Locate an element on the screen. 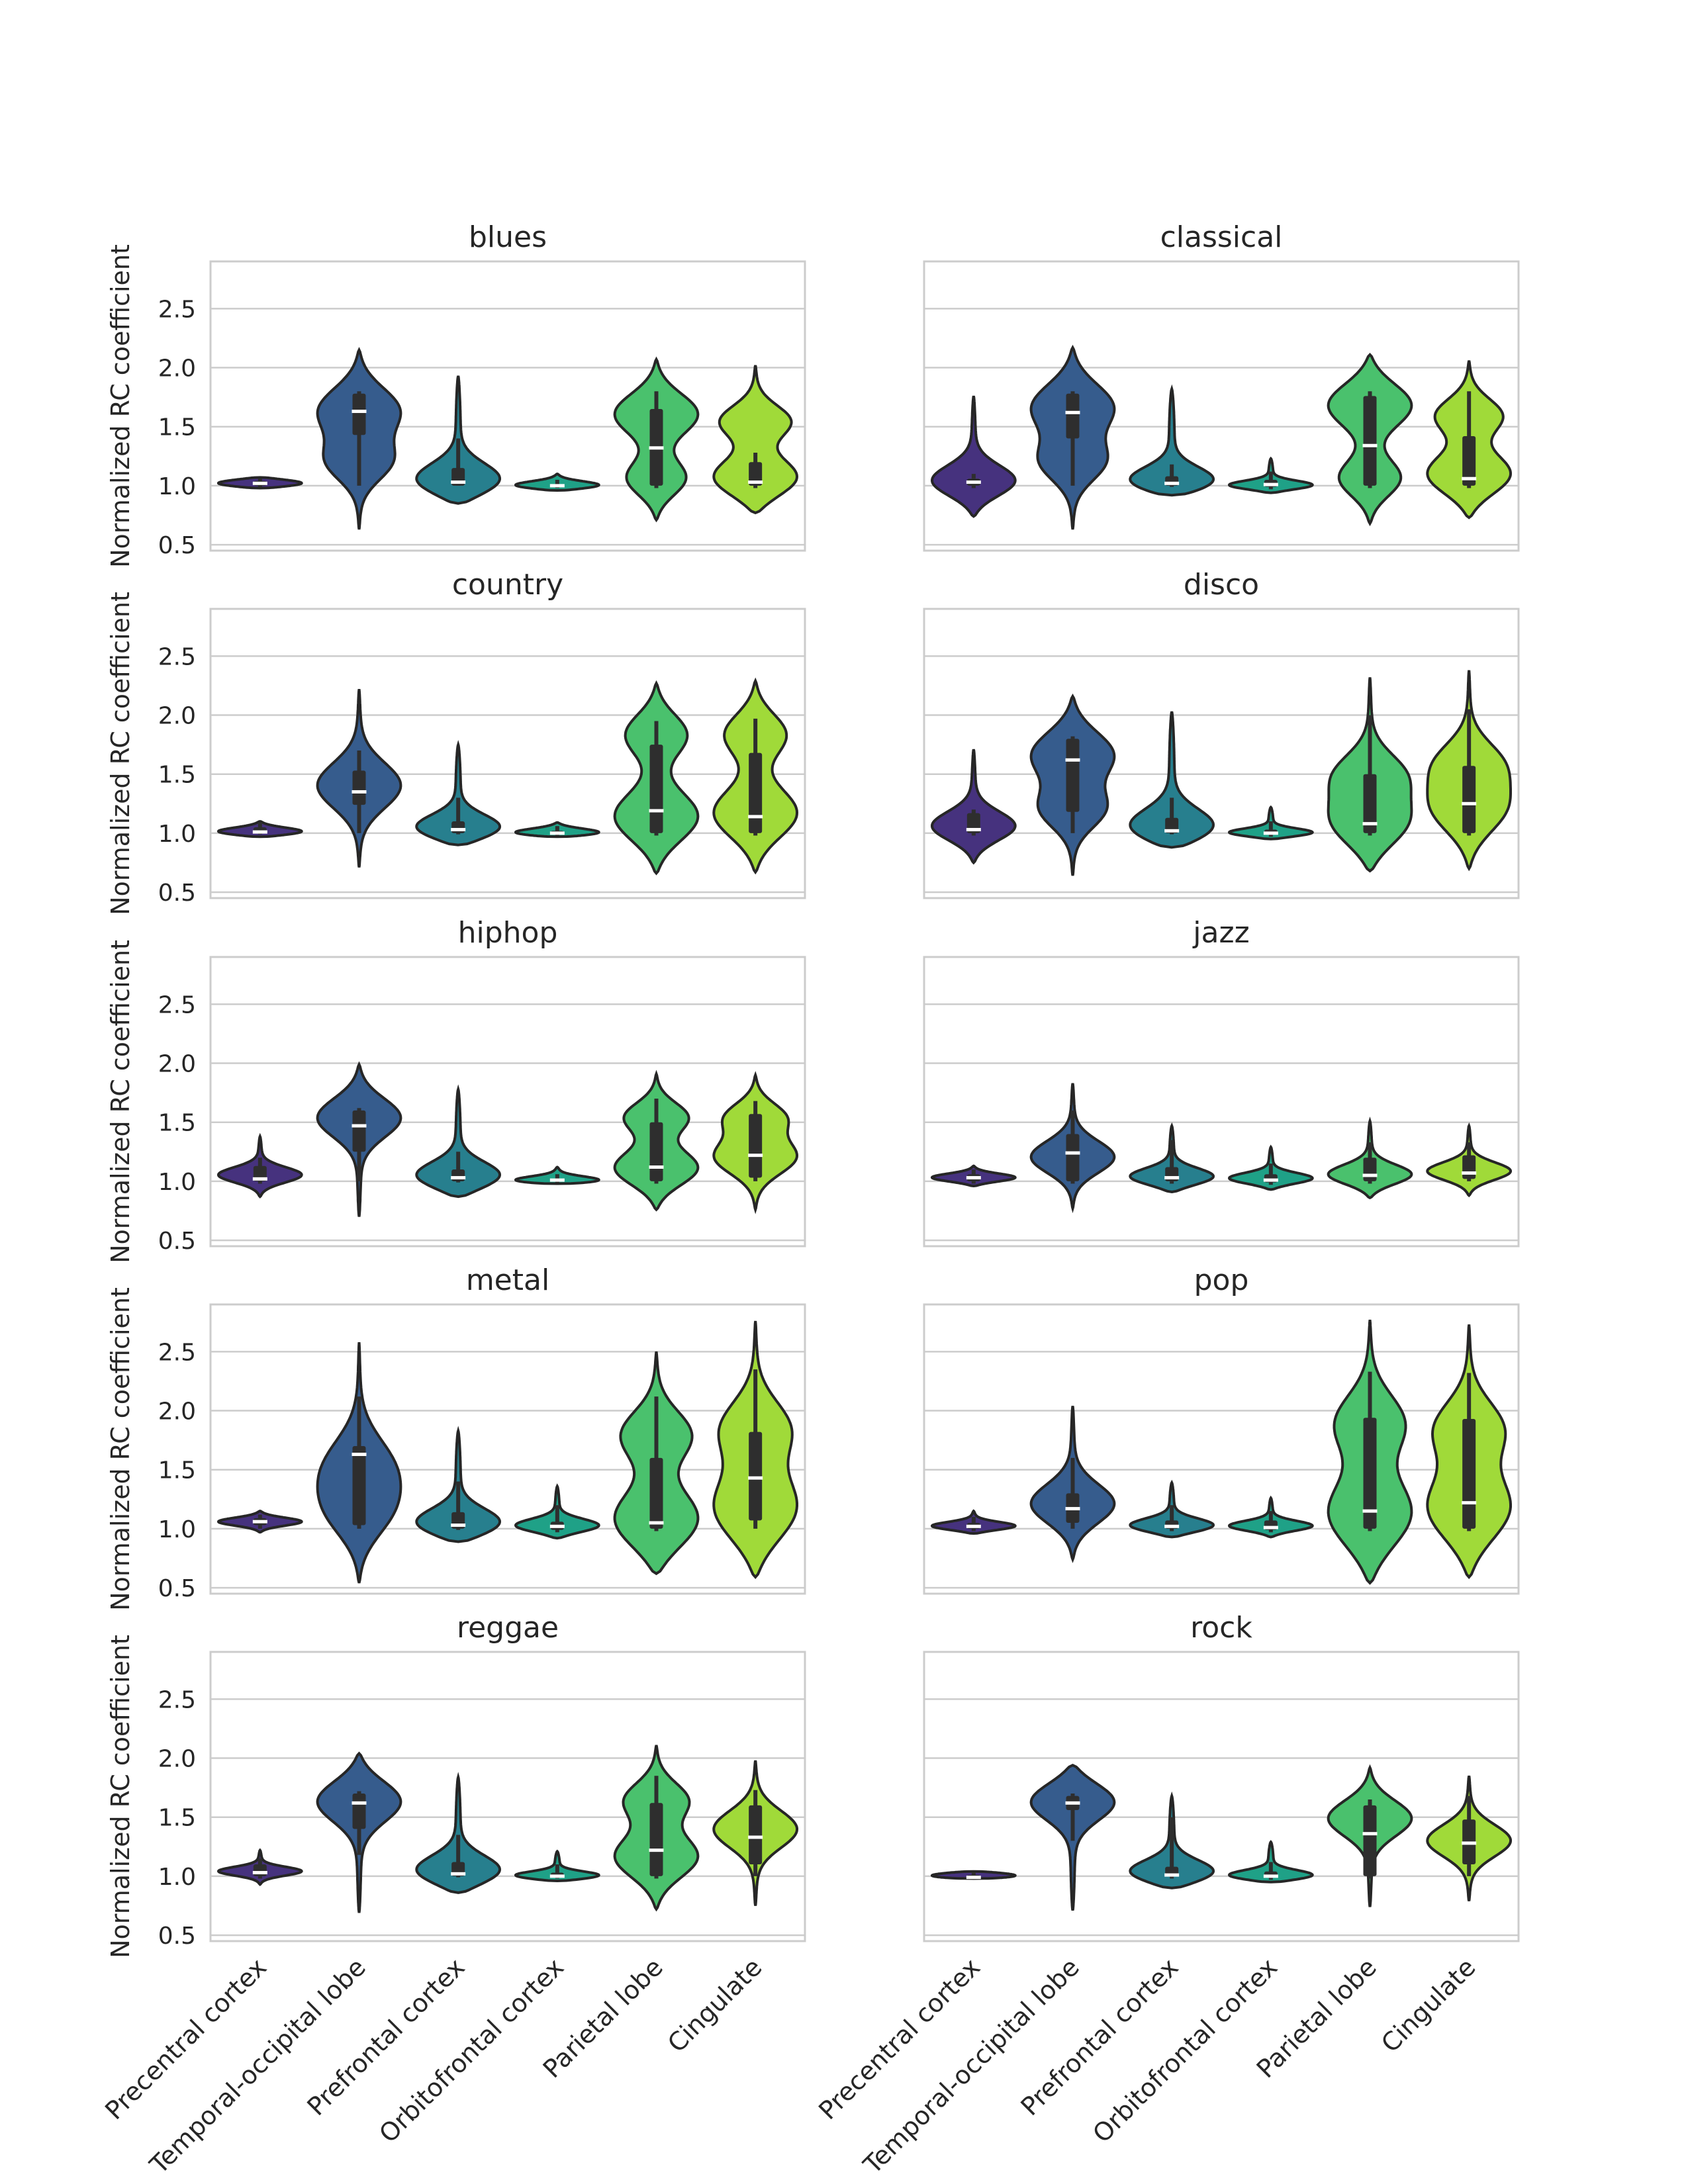 The image size is (1688, 2184). xtick-label: Orbitofrontal cortex is located at coordinates (471, 2050).